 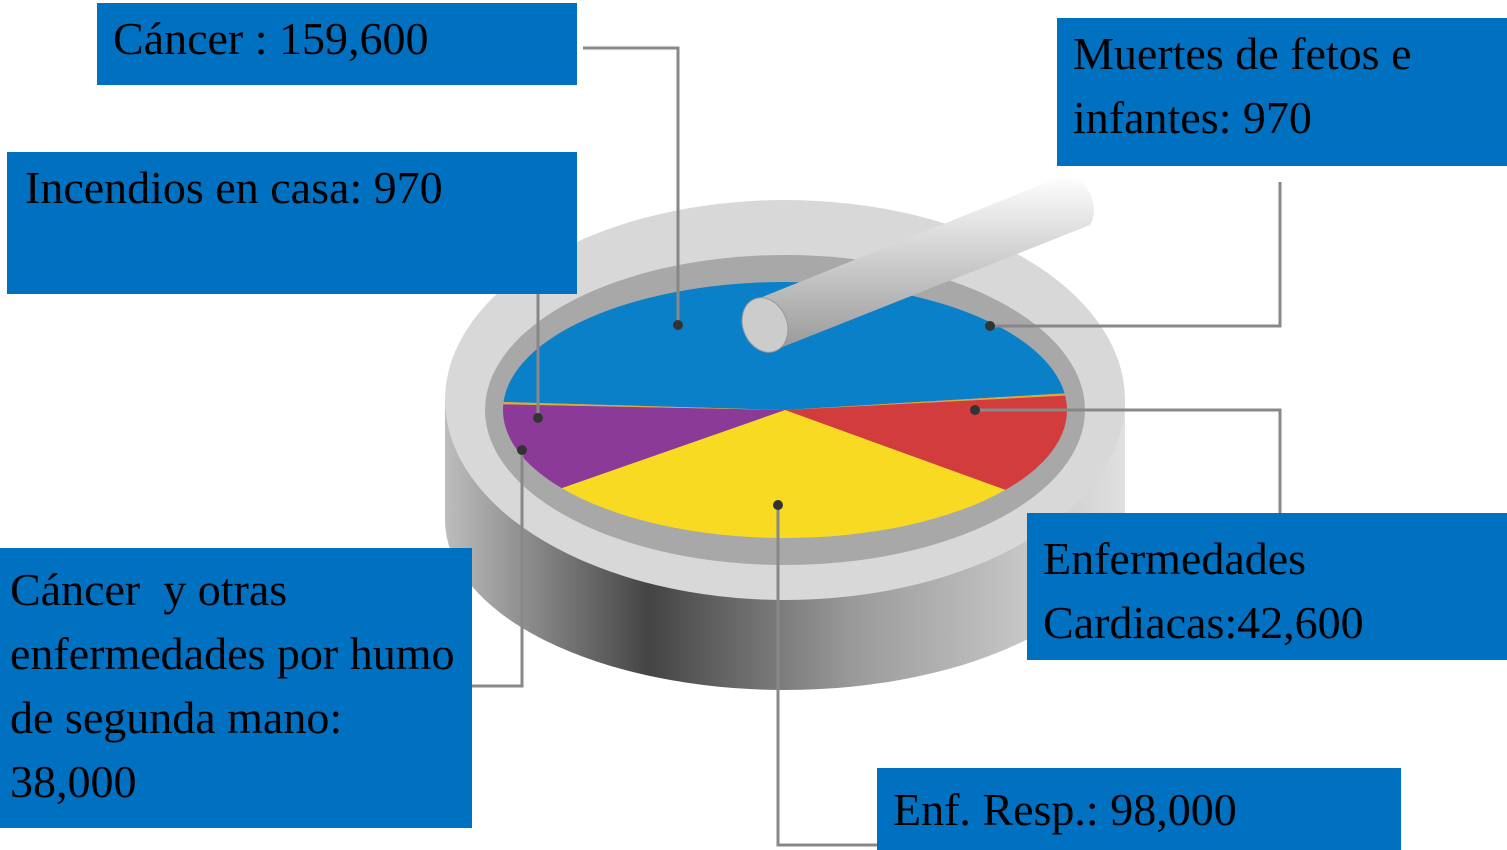 What do you see at coordinates (337, 44) in the screenshot?
I see `label-box: Cáncer : 159,600` at bounding box center [337, 44].